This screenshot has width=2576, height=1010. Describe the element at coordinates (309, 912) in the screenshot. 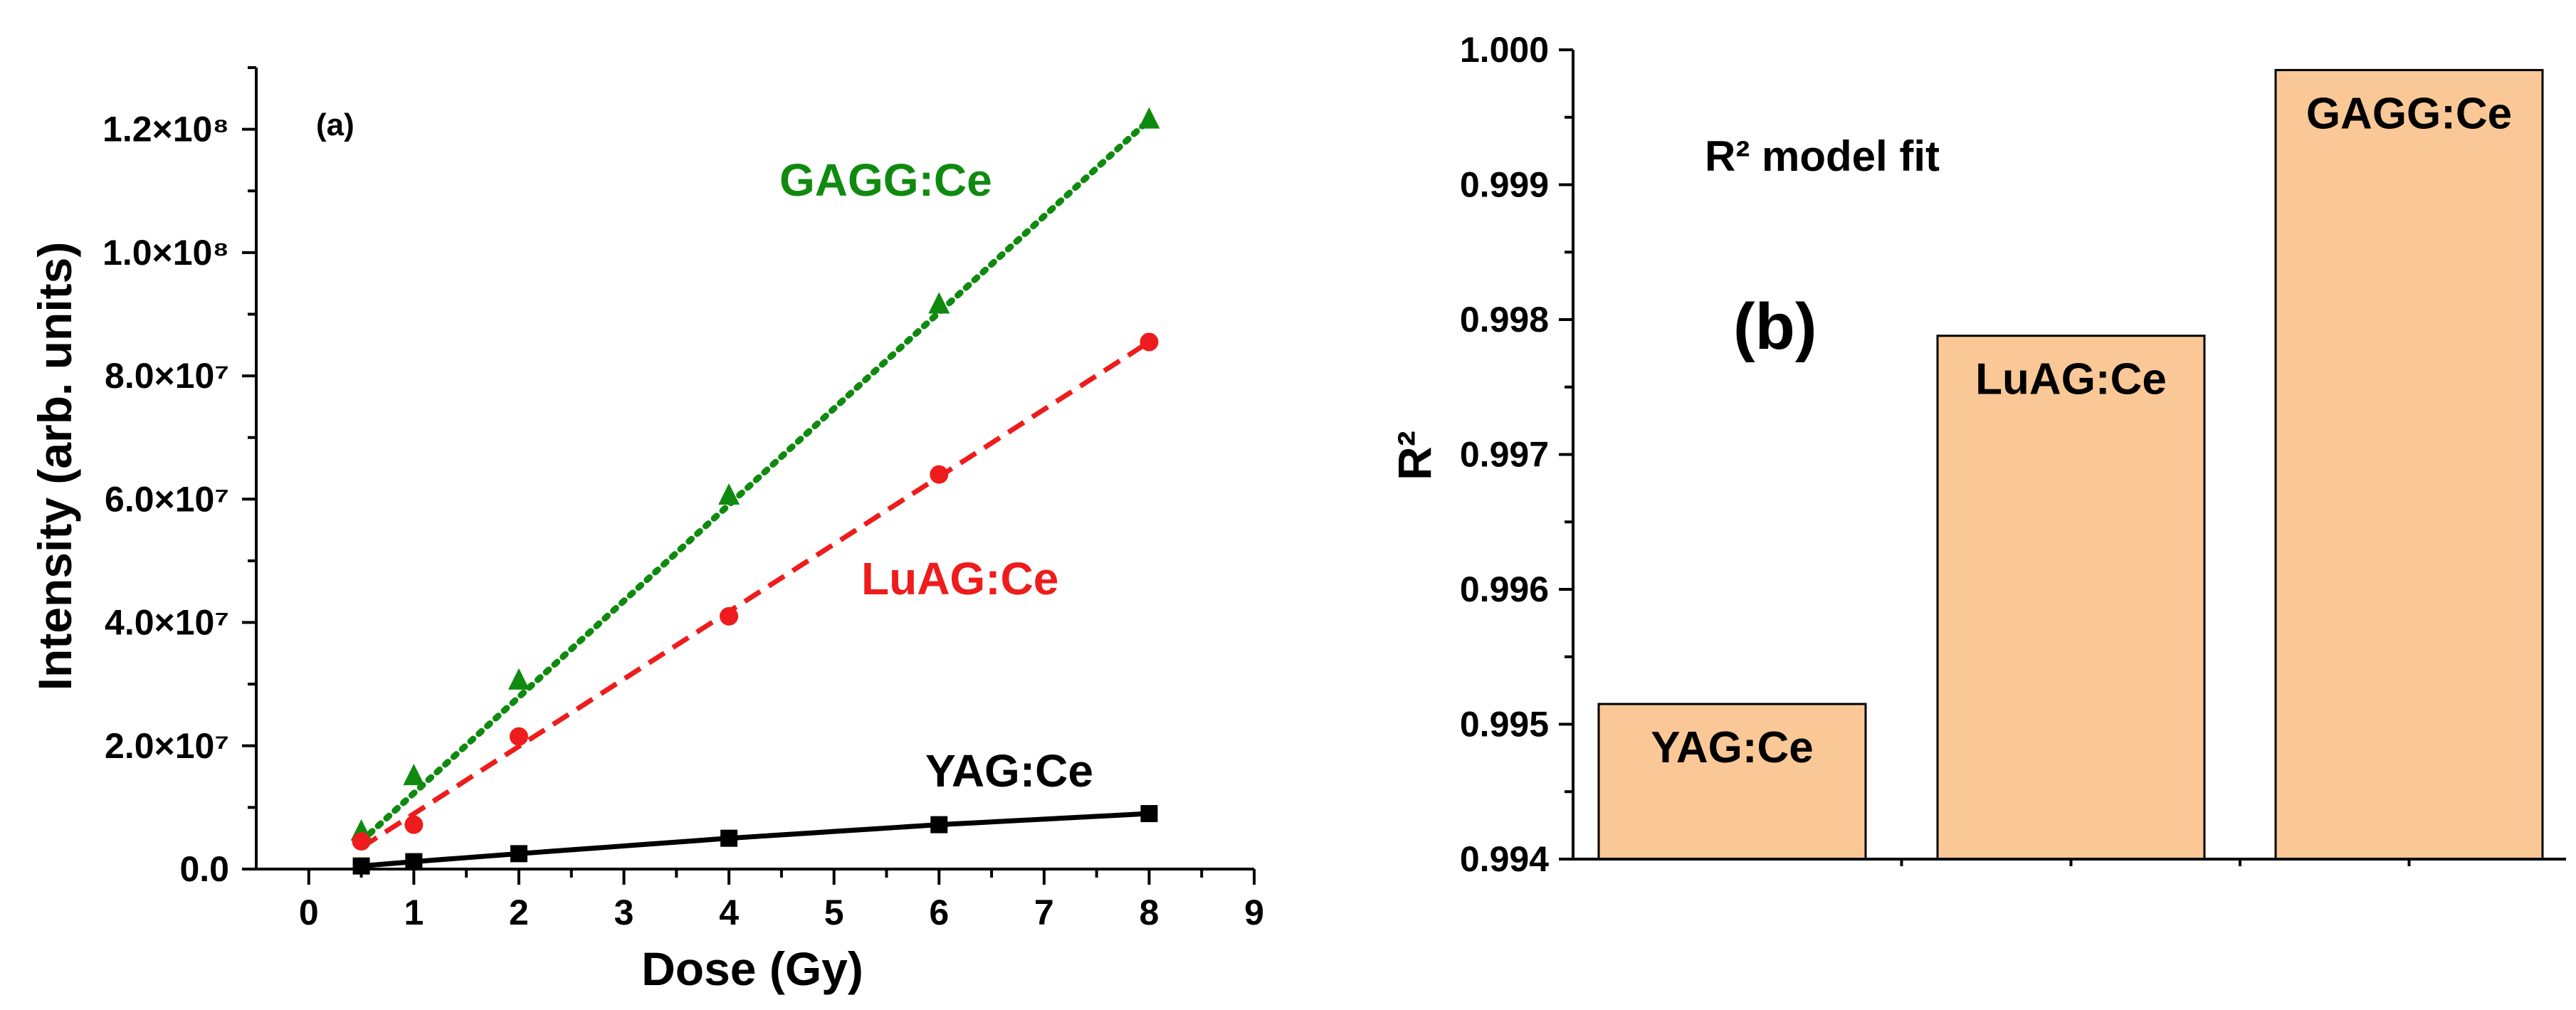

I see `x-tick-label: 0` at that location.